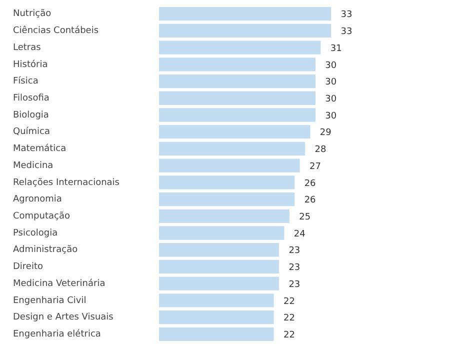  Describe the element at coordinates (31, 115) in the screenshot. I see `y-tick-label: Biologia` at that location.